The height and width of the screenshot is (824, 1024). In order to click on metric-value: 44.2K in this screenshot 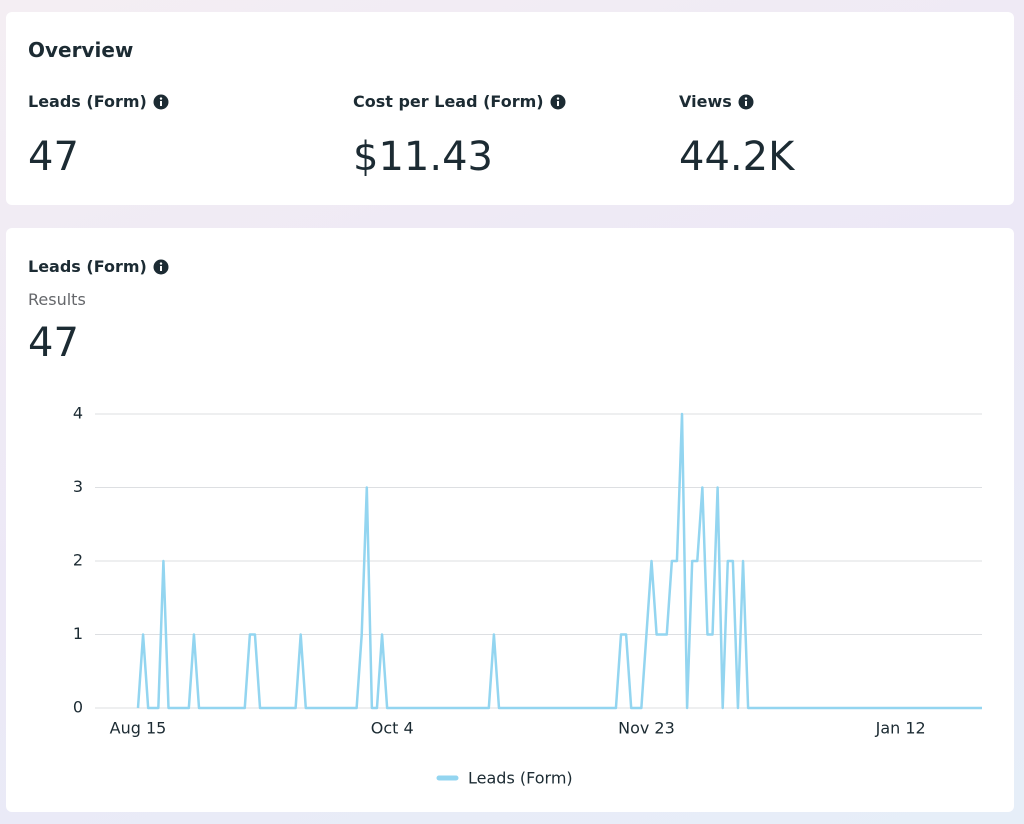, I will do `click(737, 157)`.